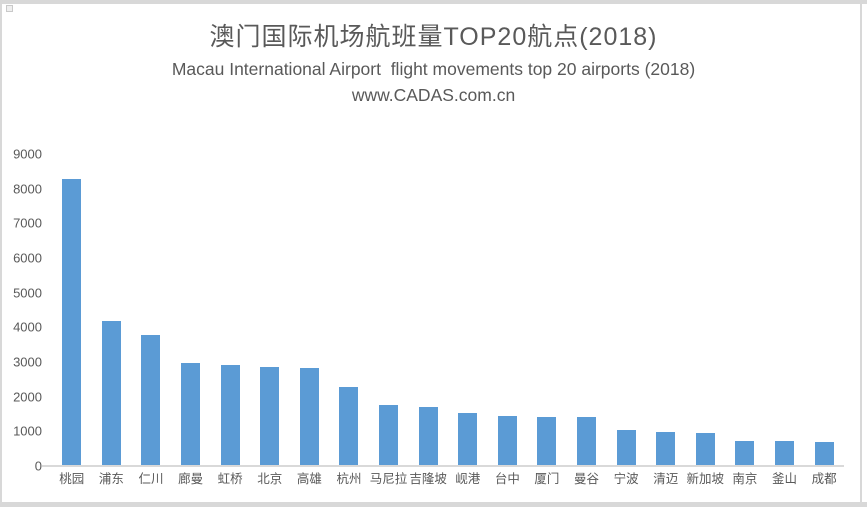  What do you see at coordinates (428, 436) in the screenshot?
I see `bar-吉隆坡` at bounding box center [428, 436].